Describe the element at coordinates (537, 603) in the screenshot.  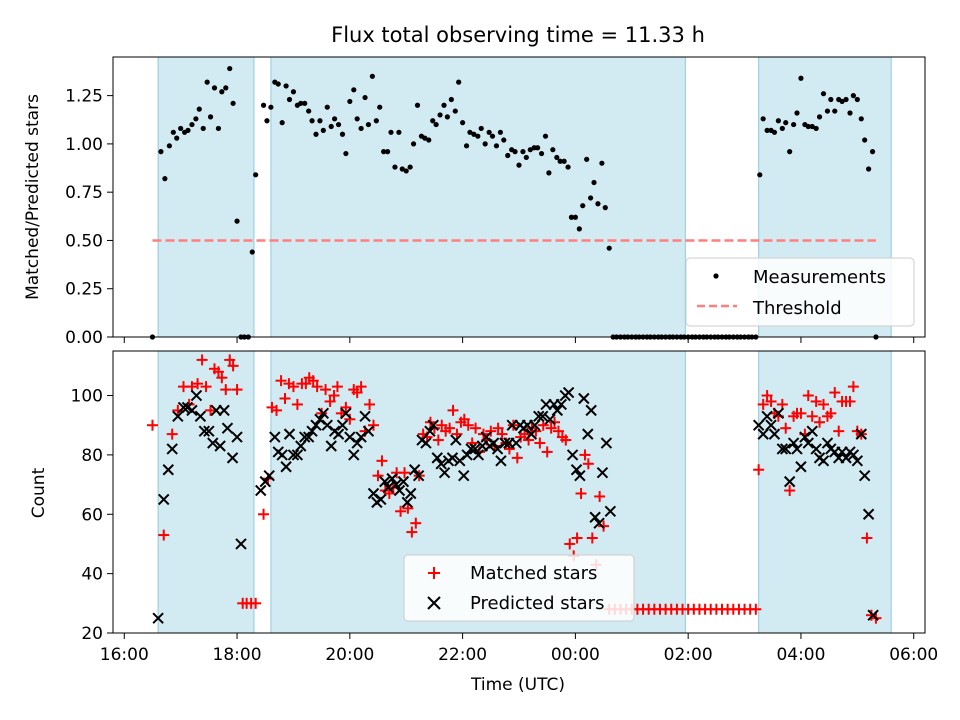
I see `legend-predicted-label: Predicted stars` at that location.